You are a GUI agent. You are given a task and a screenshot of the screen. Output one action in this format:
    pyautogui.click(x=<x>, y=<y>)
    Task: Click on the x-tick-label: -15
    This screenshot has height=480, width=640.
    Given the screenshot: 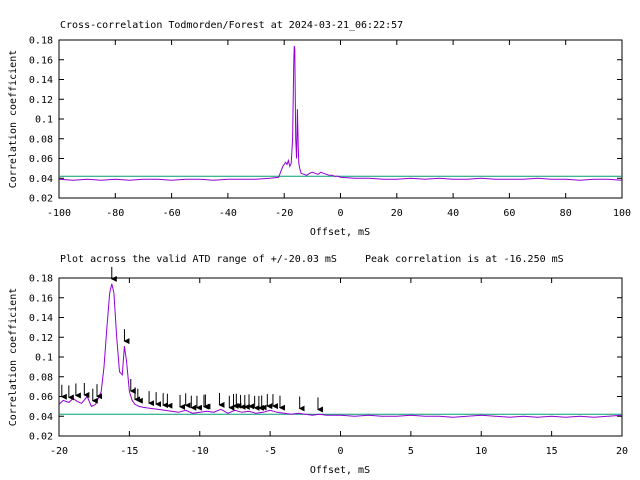 What is the action you would take?
    pyautogui.click(x=129, y=451)
    